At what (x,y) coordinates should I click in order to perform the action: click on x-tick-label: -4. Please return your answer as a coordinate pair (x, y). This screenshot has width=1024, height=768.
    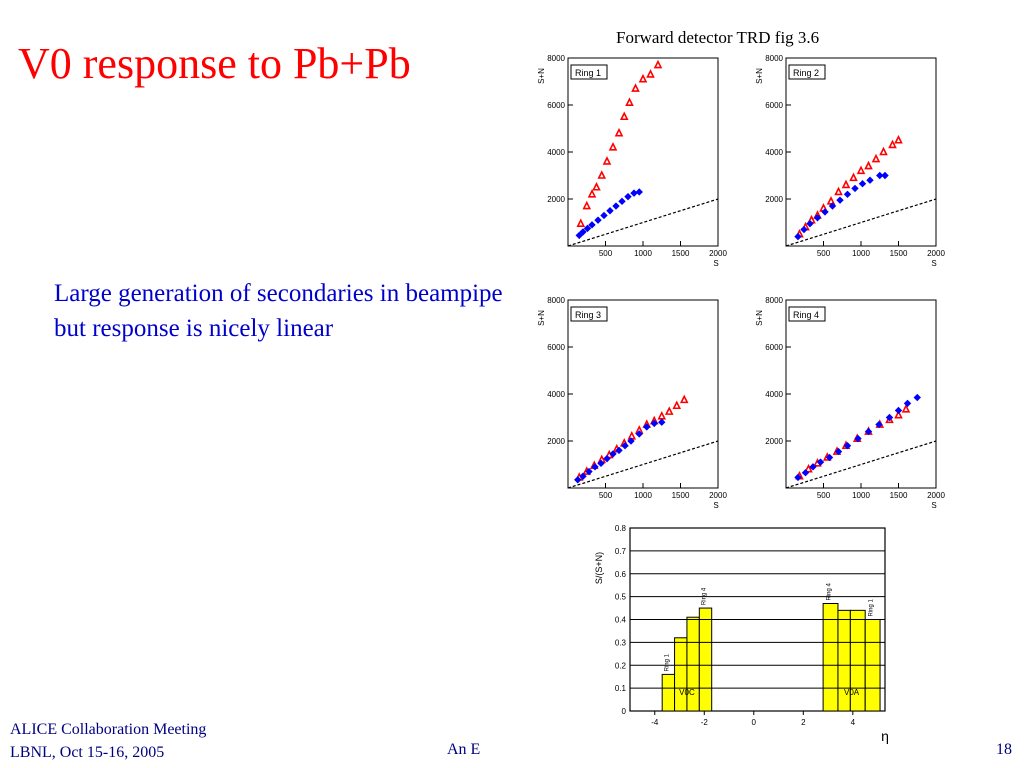
    Looking at the image, I should click on (655, 722).